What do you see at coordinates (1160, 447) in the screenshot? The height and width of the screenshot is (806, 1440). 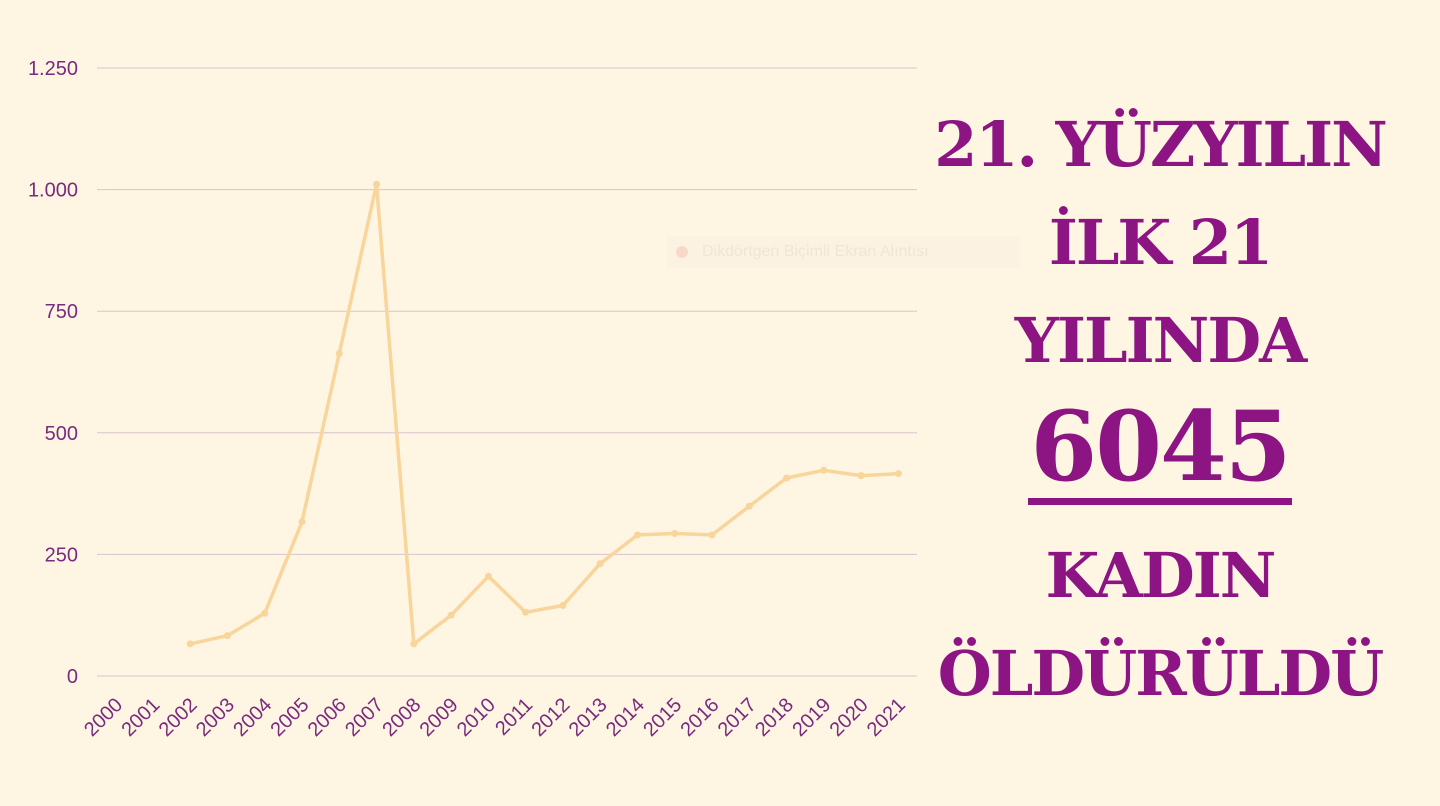 I see `headline-number: 6045` at bounding box center [1160, 447].